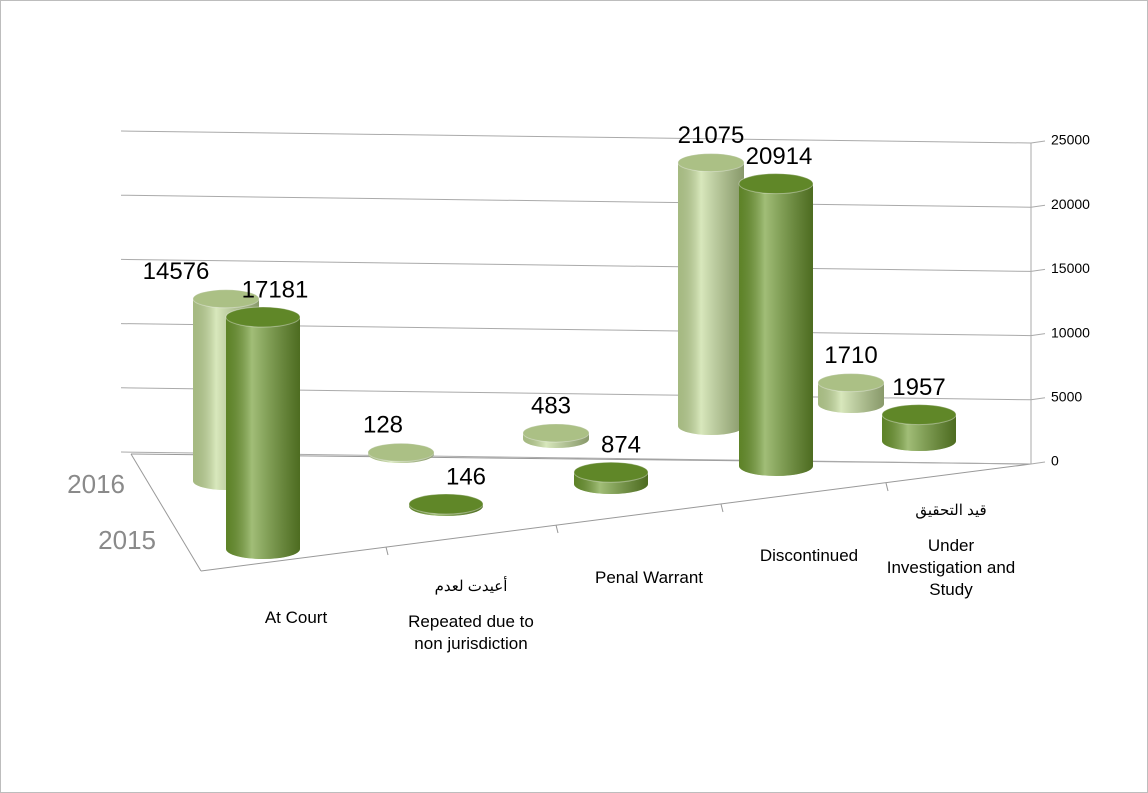  What do you see at coordinates (1070, 332) in the screenshot?
I see `y-tick-label: 10000` at bounding box center [1070, 332].